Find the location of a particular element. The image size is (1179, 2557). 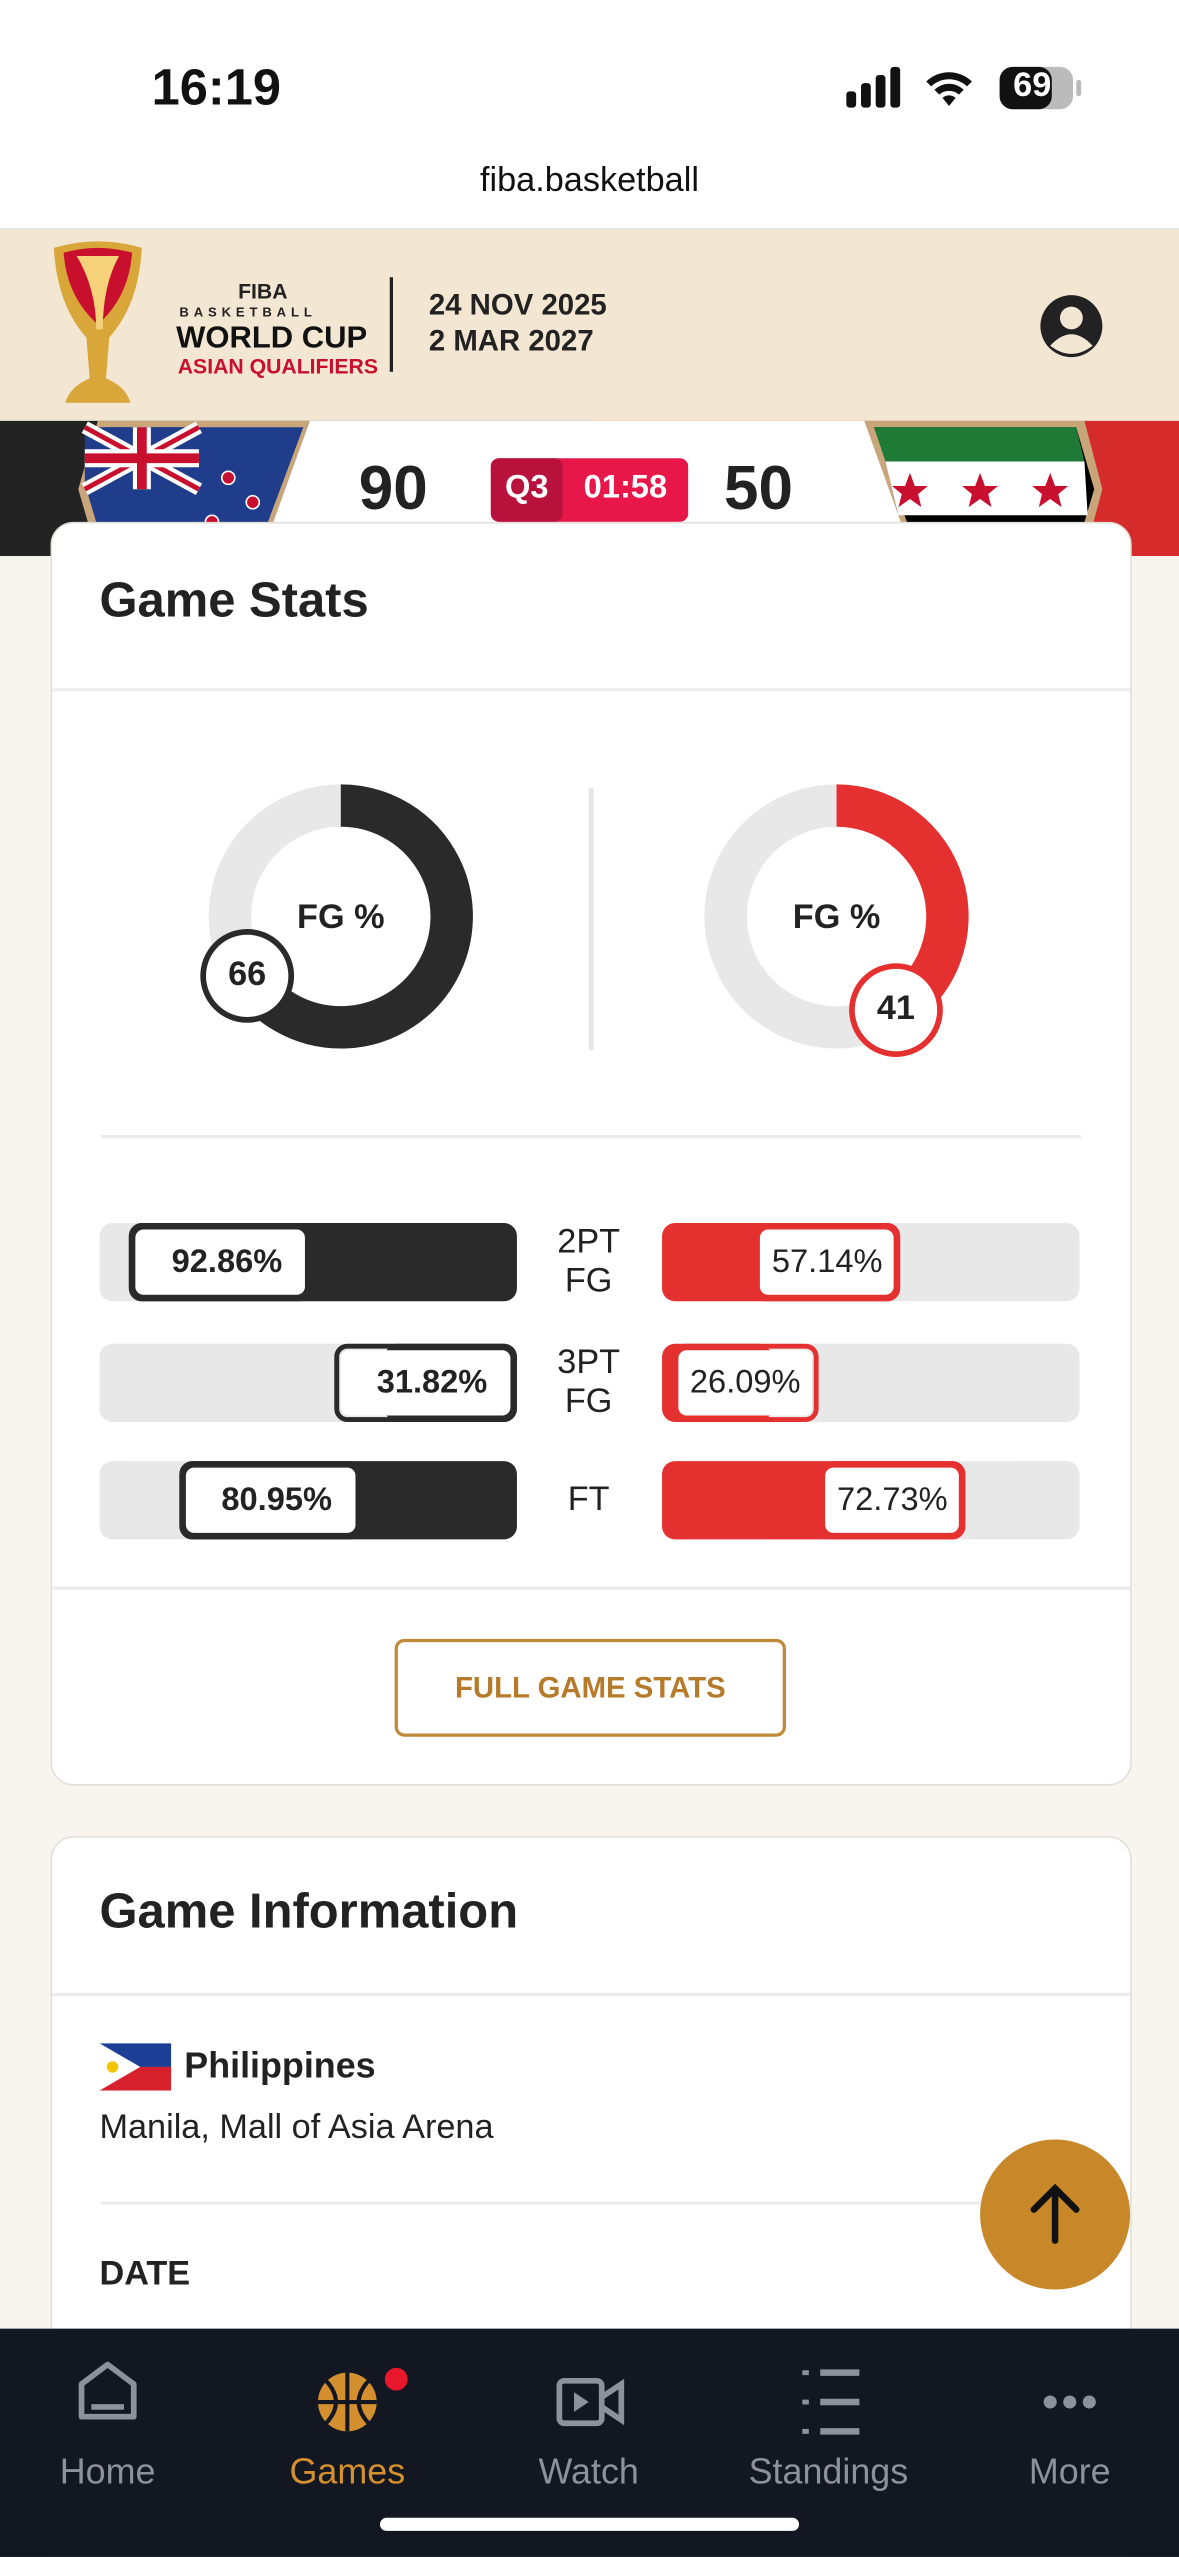

home-indicator is located at coordinates (589, 2524).